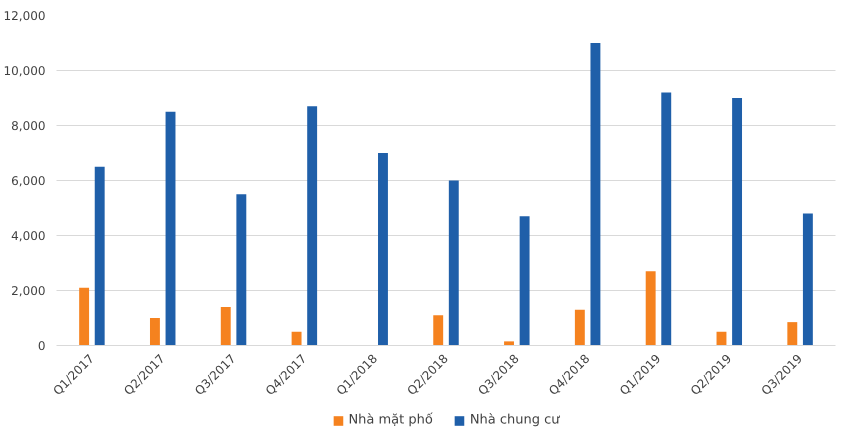  What do you see at coordinates (28, 126) in the screenshot?
I see `y-tick-label: 8,000` at bounding box center [28, 126].